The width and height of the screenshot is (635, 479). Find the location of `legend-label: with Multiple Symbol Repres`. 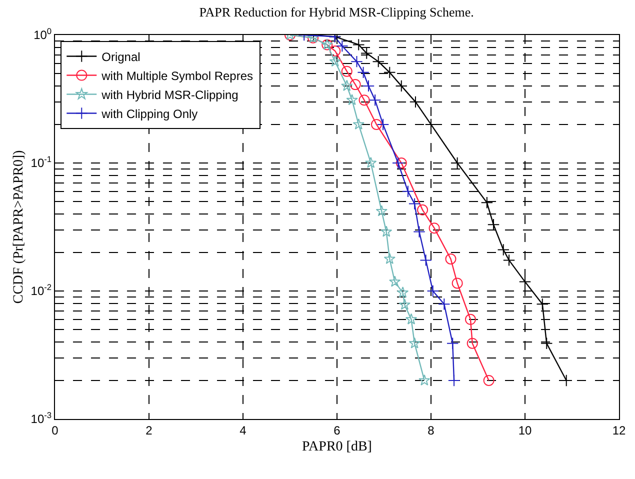

legend-label: with Multiple Symbol Repres is located at coordinates (177, 75).